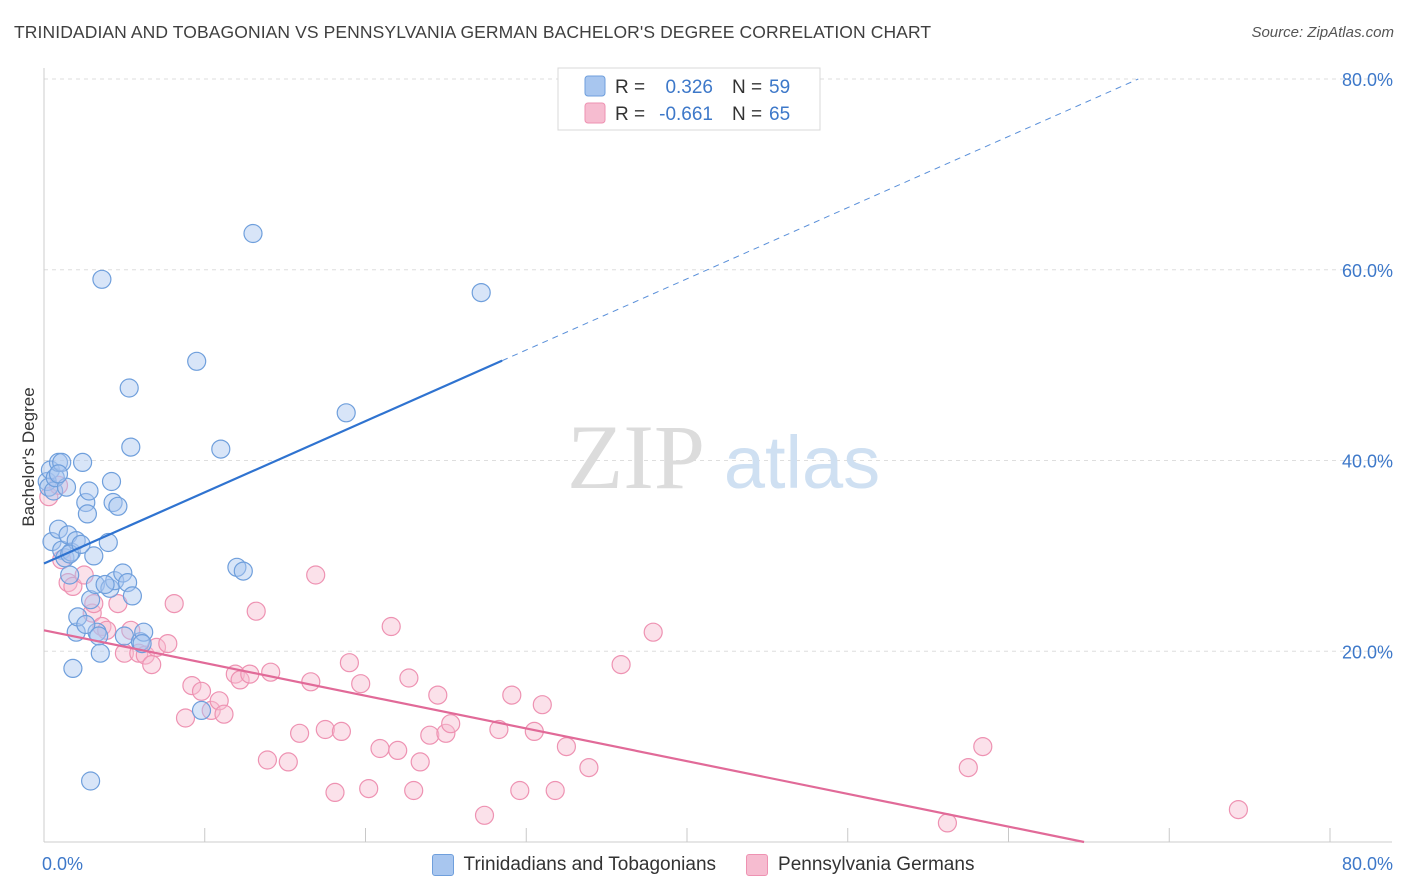 This screenshot has width=1406, height=892. What do you see at coordinates (442, 865) in the screenshot?
I see `legend-swatch-trinidadians` at bounding box center [442, 865].